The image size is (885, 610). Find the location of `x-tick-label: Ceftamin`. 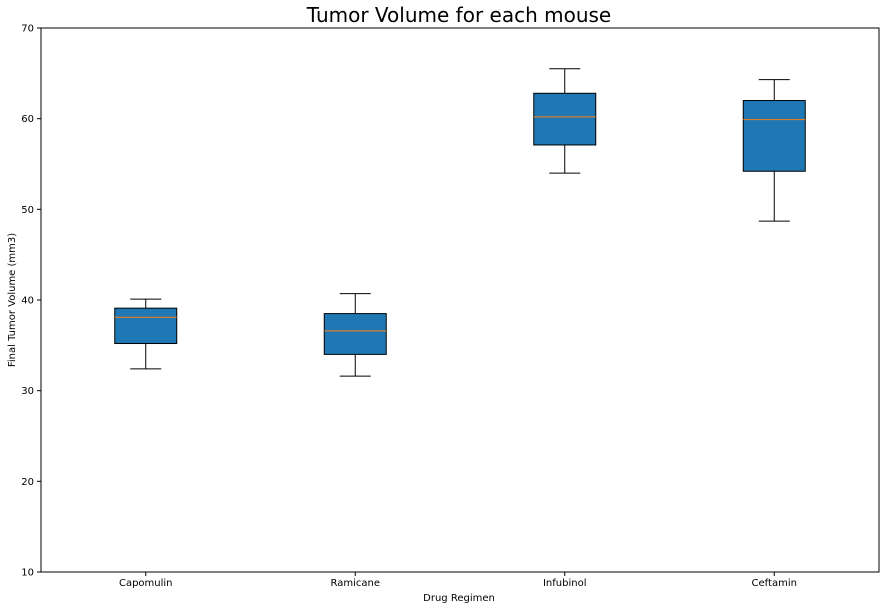

x-tick-label: Ceftamin is located at coordinates (774, 583).